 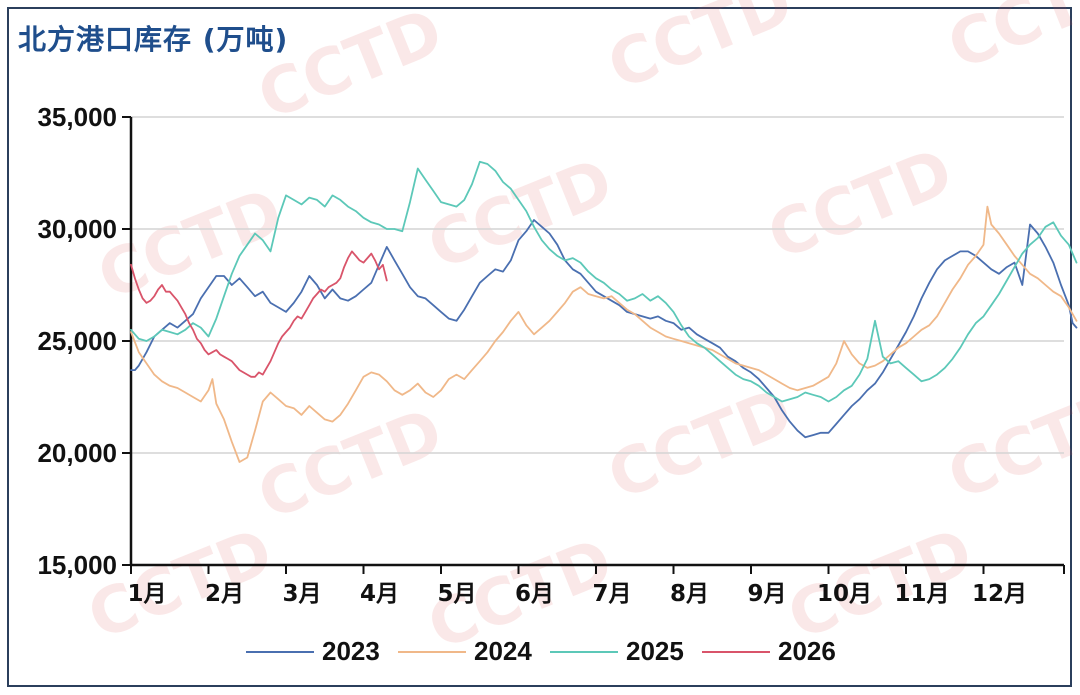 I want to click on watermark-4: CCTD, so click(x=520, y=215).